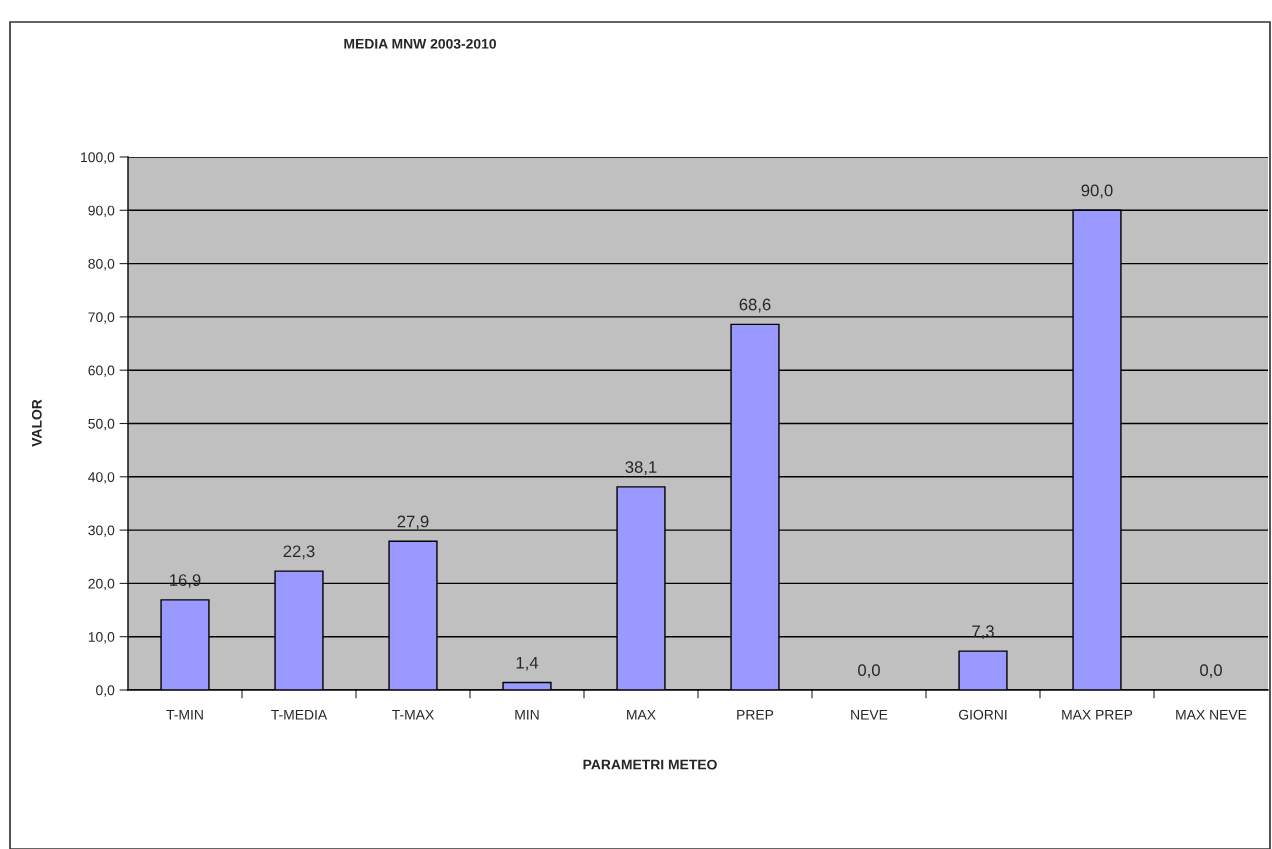  What do you see at coordinates (869, 714) in the screenshot?
I see `x-tick-label: NEVE` at bounding box center [869, 714].